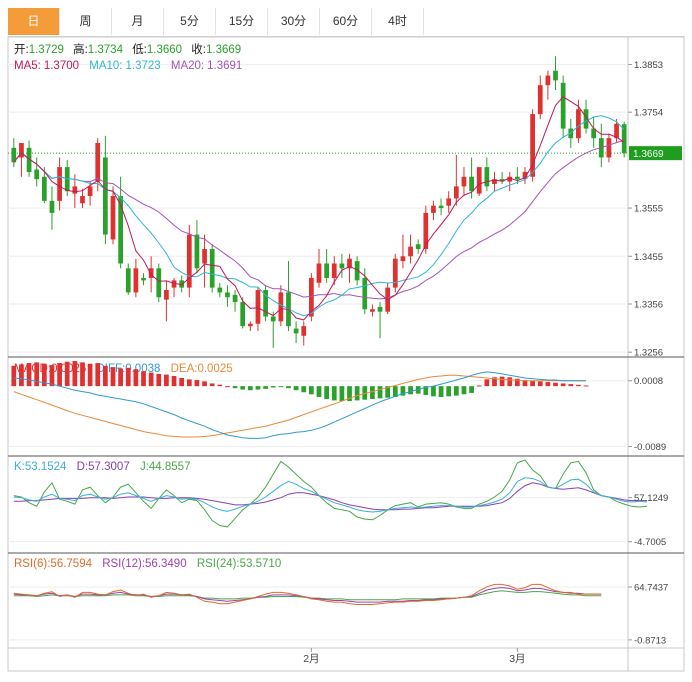 The height and width of the screenshot is (682, 692). I want to click on period-tabs: 日 周 月 5分 15分 30分 60分 4时, so click(346, 22).